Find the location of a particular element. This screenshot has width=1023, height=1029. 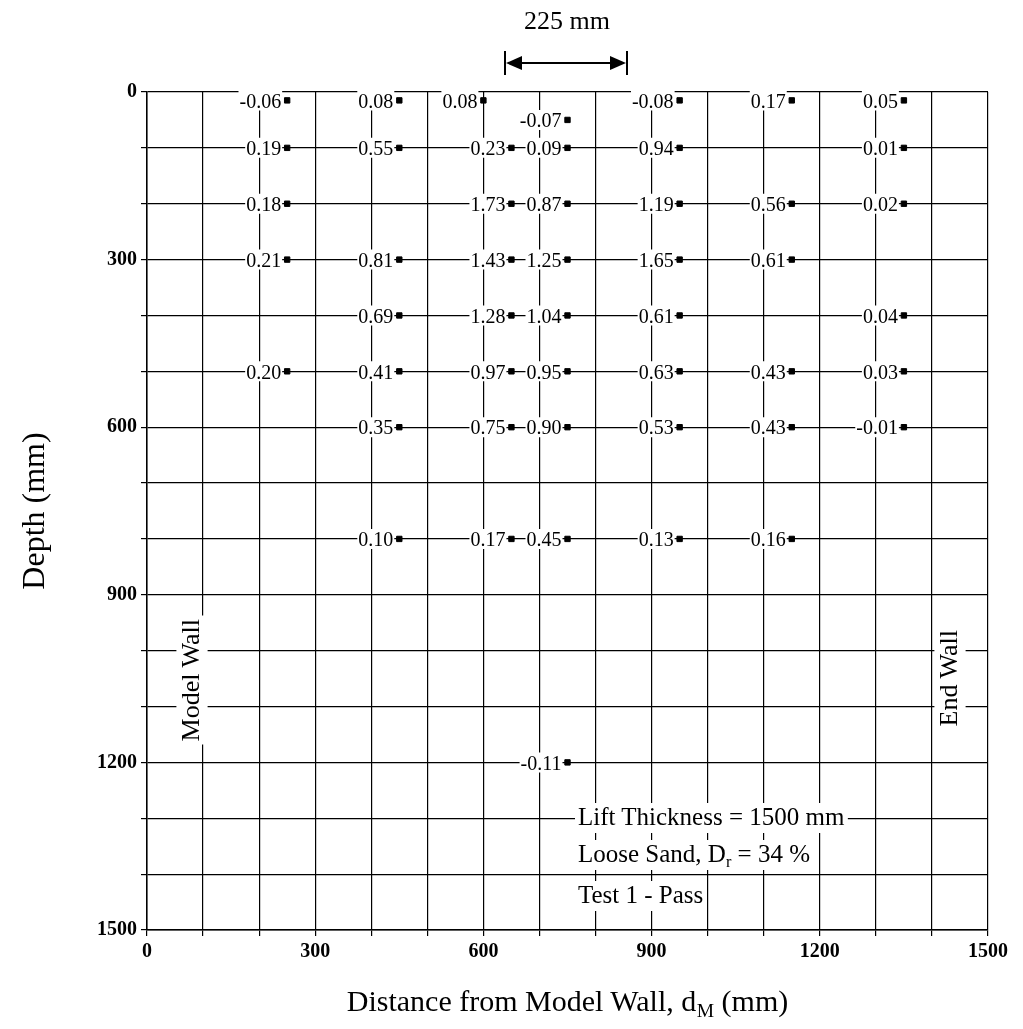

annotation: 0.02 is located at coordinates (880, 203).